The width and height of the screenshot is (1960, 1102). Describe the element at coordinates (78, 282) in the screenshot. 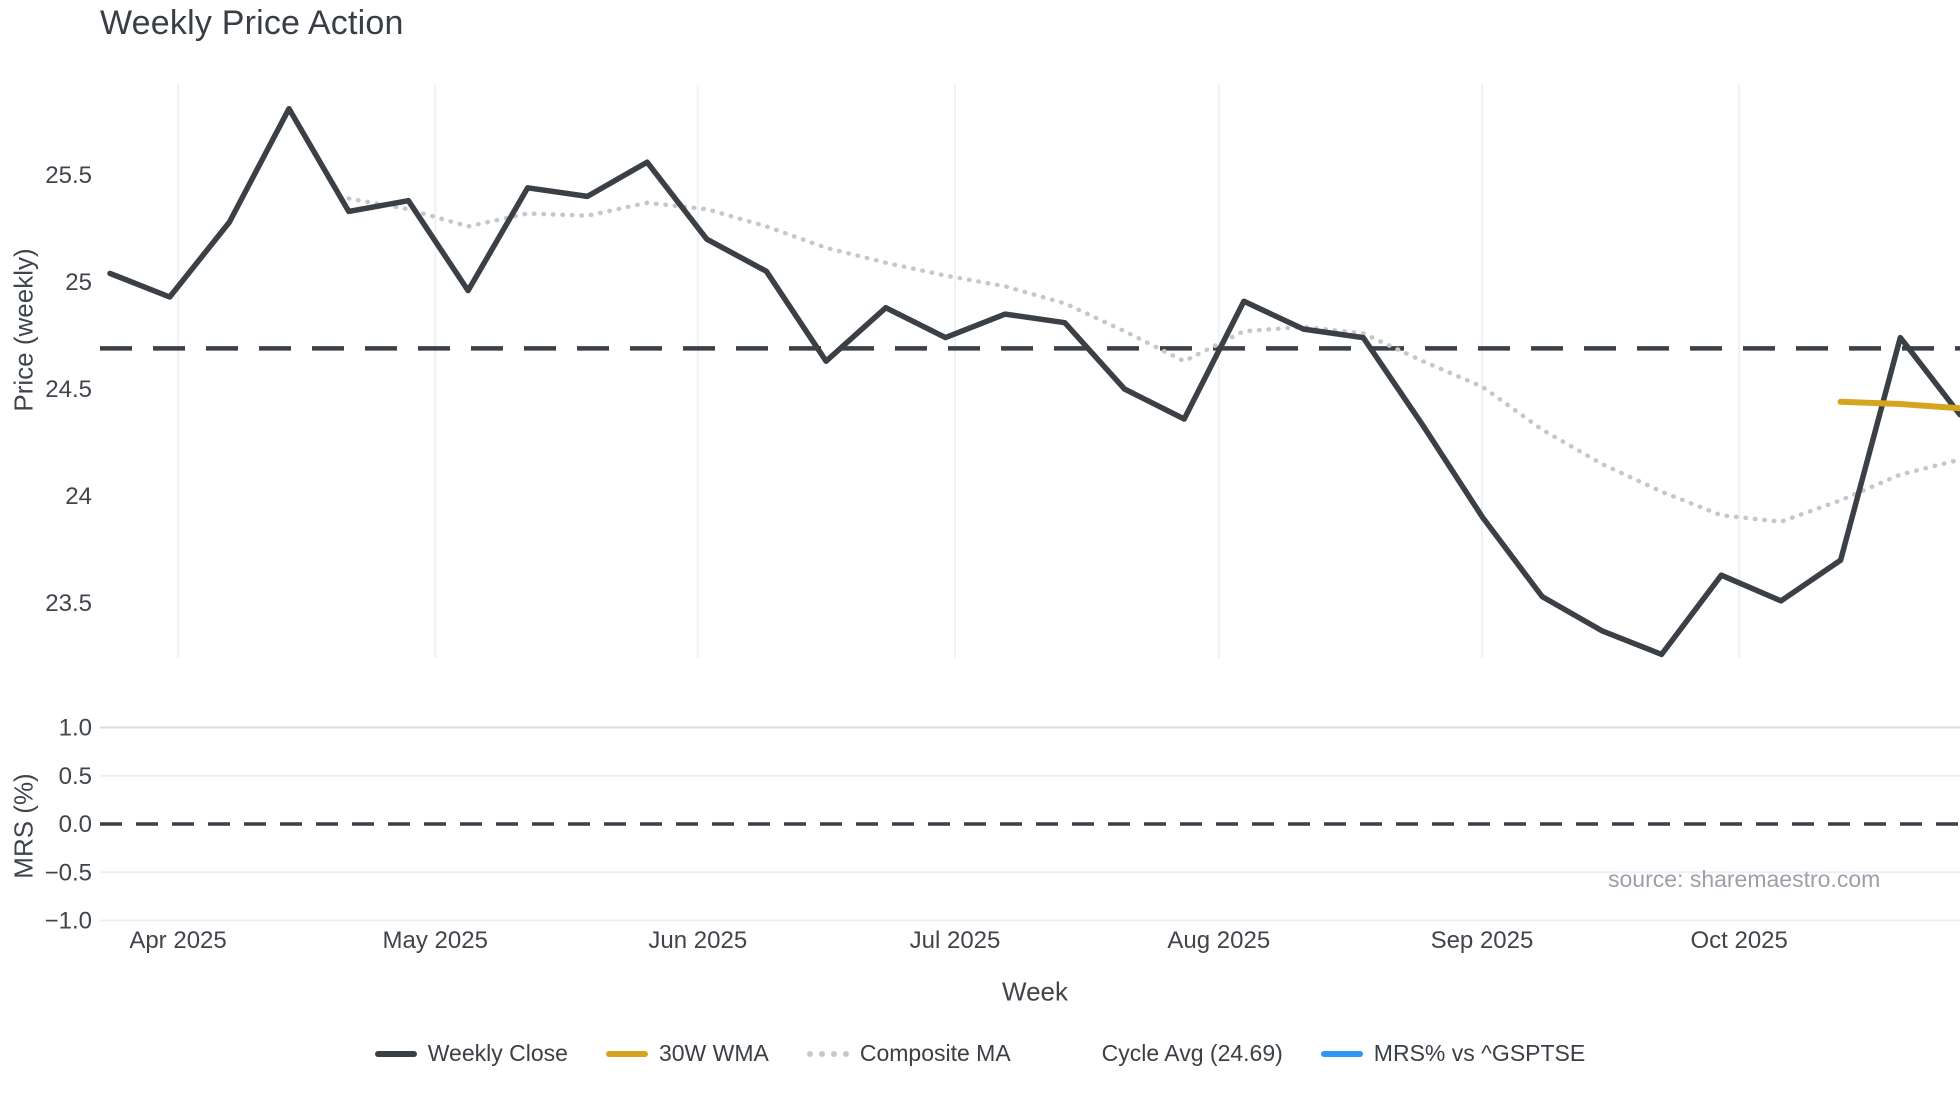

I see `price-tick-label: 25` at that location.